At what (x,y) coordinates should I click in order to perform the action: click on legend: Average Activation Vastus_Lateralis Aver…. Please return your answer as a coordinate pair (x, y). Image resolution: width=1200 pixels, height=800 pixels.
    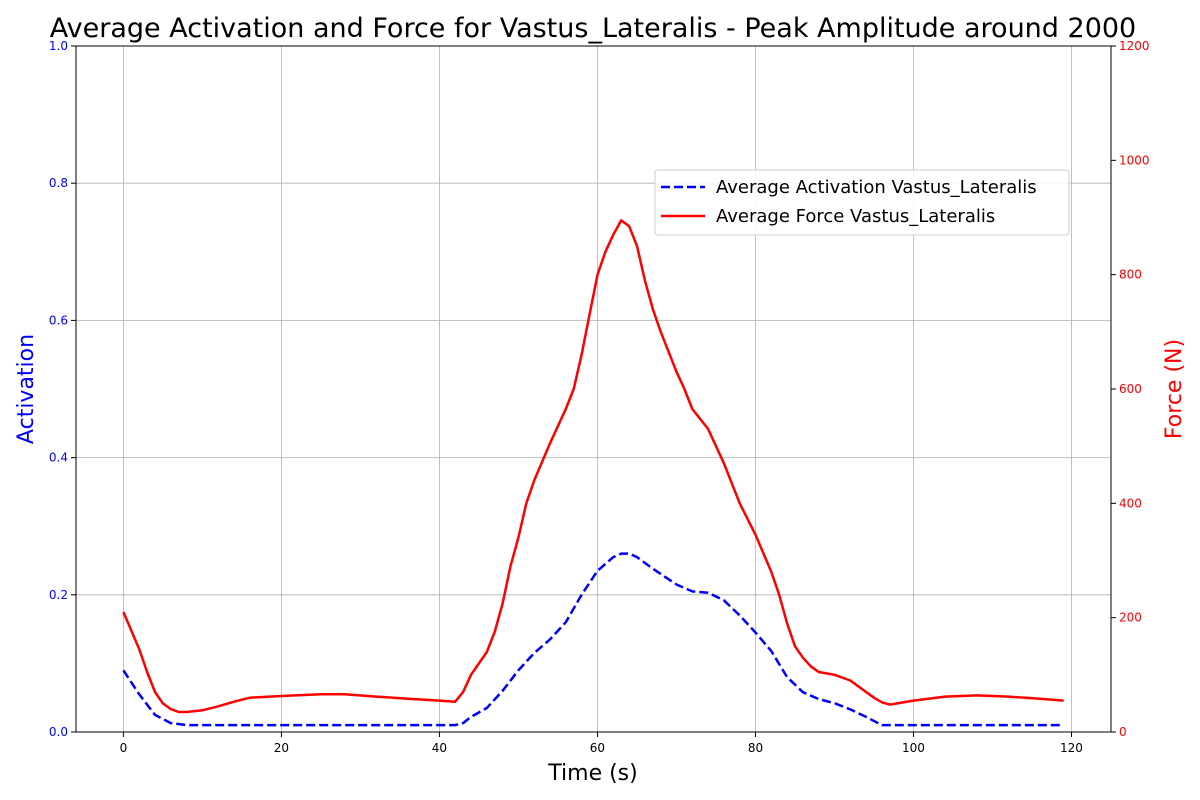
    Looking at the image, I should click on (862, 202).